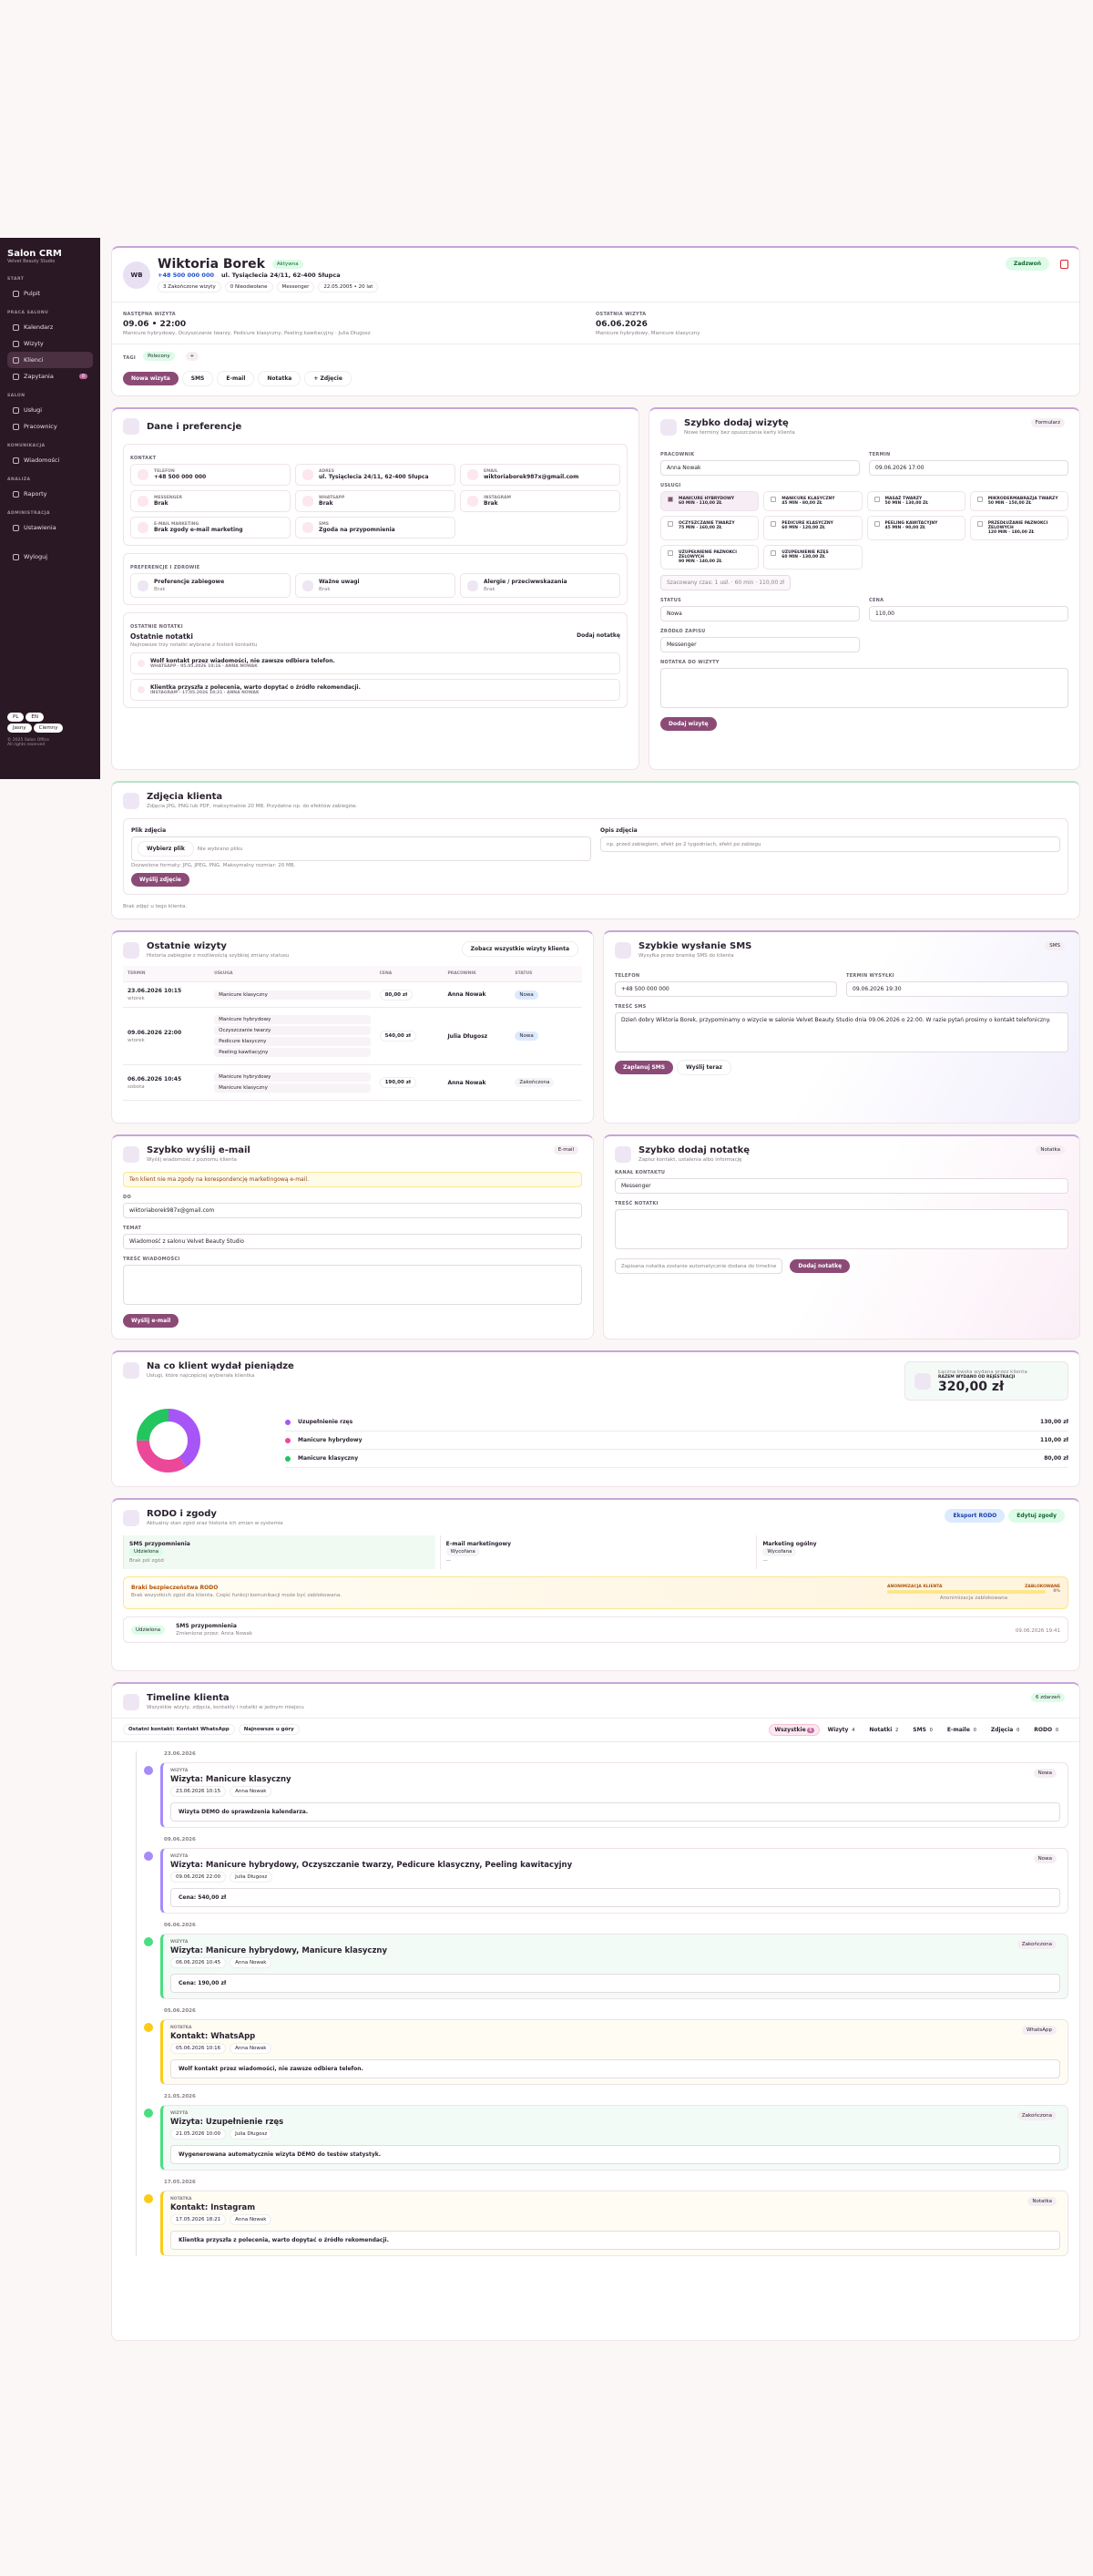  I want to click on edit-button: Edytuj zgody, so click(1037, 1516).